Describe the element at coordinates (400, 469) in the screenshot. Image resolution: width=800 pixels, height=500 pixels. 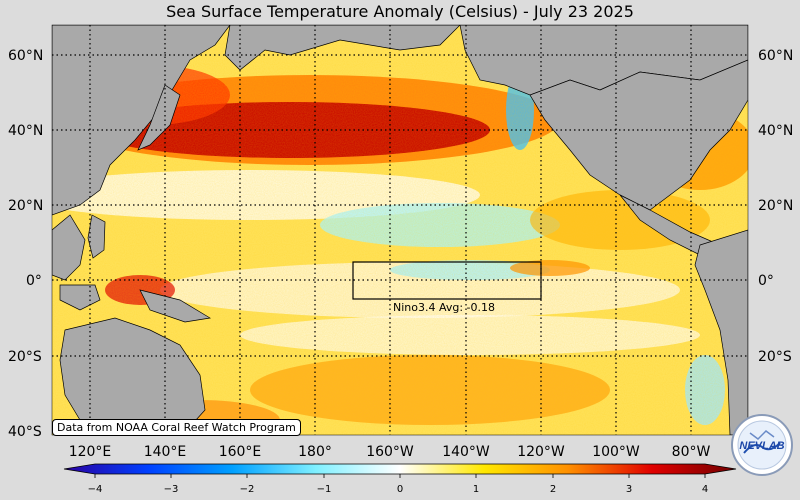
I see `colorbar-bar` at that location.